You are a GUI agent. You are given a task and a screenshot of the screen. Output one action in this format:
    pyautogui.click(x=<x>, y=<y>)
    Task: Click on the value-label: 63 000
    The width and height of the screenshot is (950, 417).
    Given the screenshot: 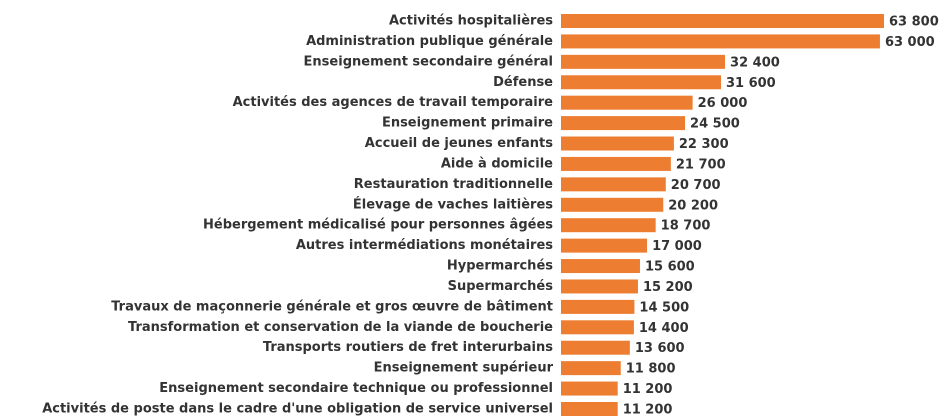 What is the action you would take?
    pyautogui.click(x=910, y=42)
    